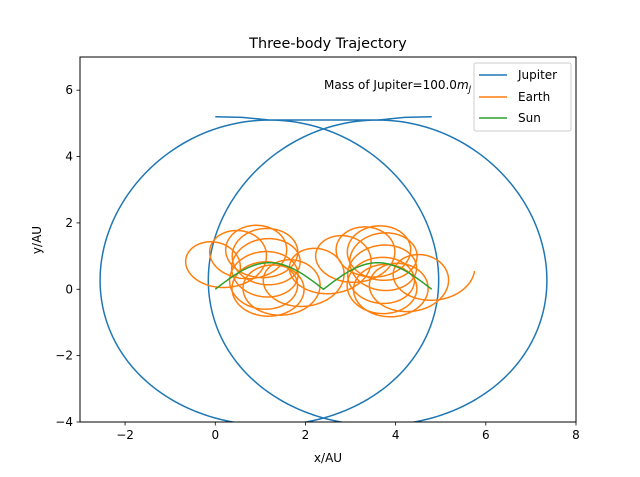  Describe the element at coordinates (215, 435) in the screenshot. I see `x-tick-label: 0` at that location.